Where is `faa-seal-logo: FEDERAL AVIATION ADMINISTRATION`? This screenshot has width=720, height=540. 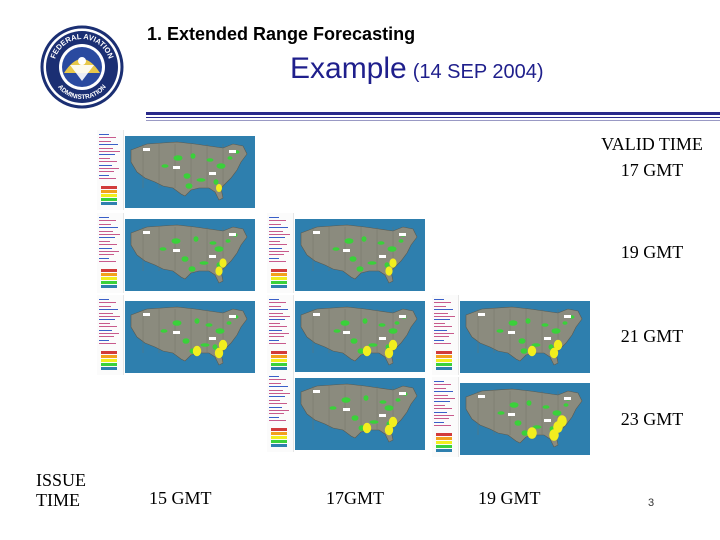
faa-seal-logo: FEDERAL AVIATION ADMINISTRATION is located at coordinates (82, 67).